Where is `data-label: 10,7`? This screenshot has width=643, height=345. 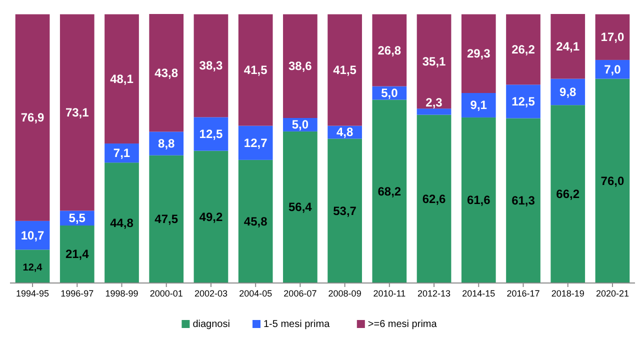 data-label: 10,7 is located at coordinates (32, 235).